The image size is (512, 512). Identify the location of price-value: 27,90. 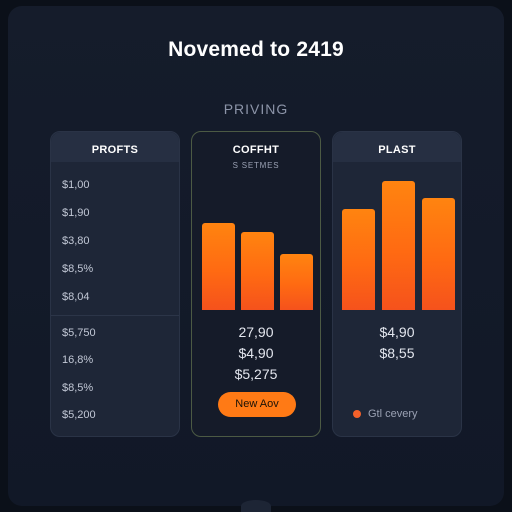
(256, 332).